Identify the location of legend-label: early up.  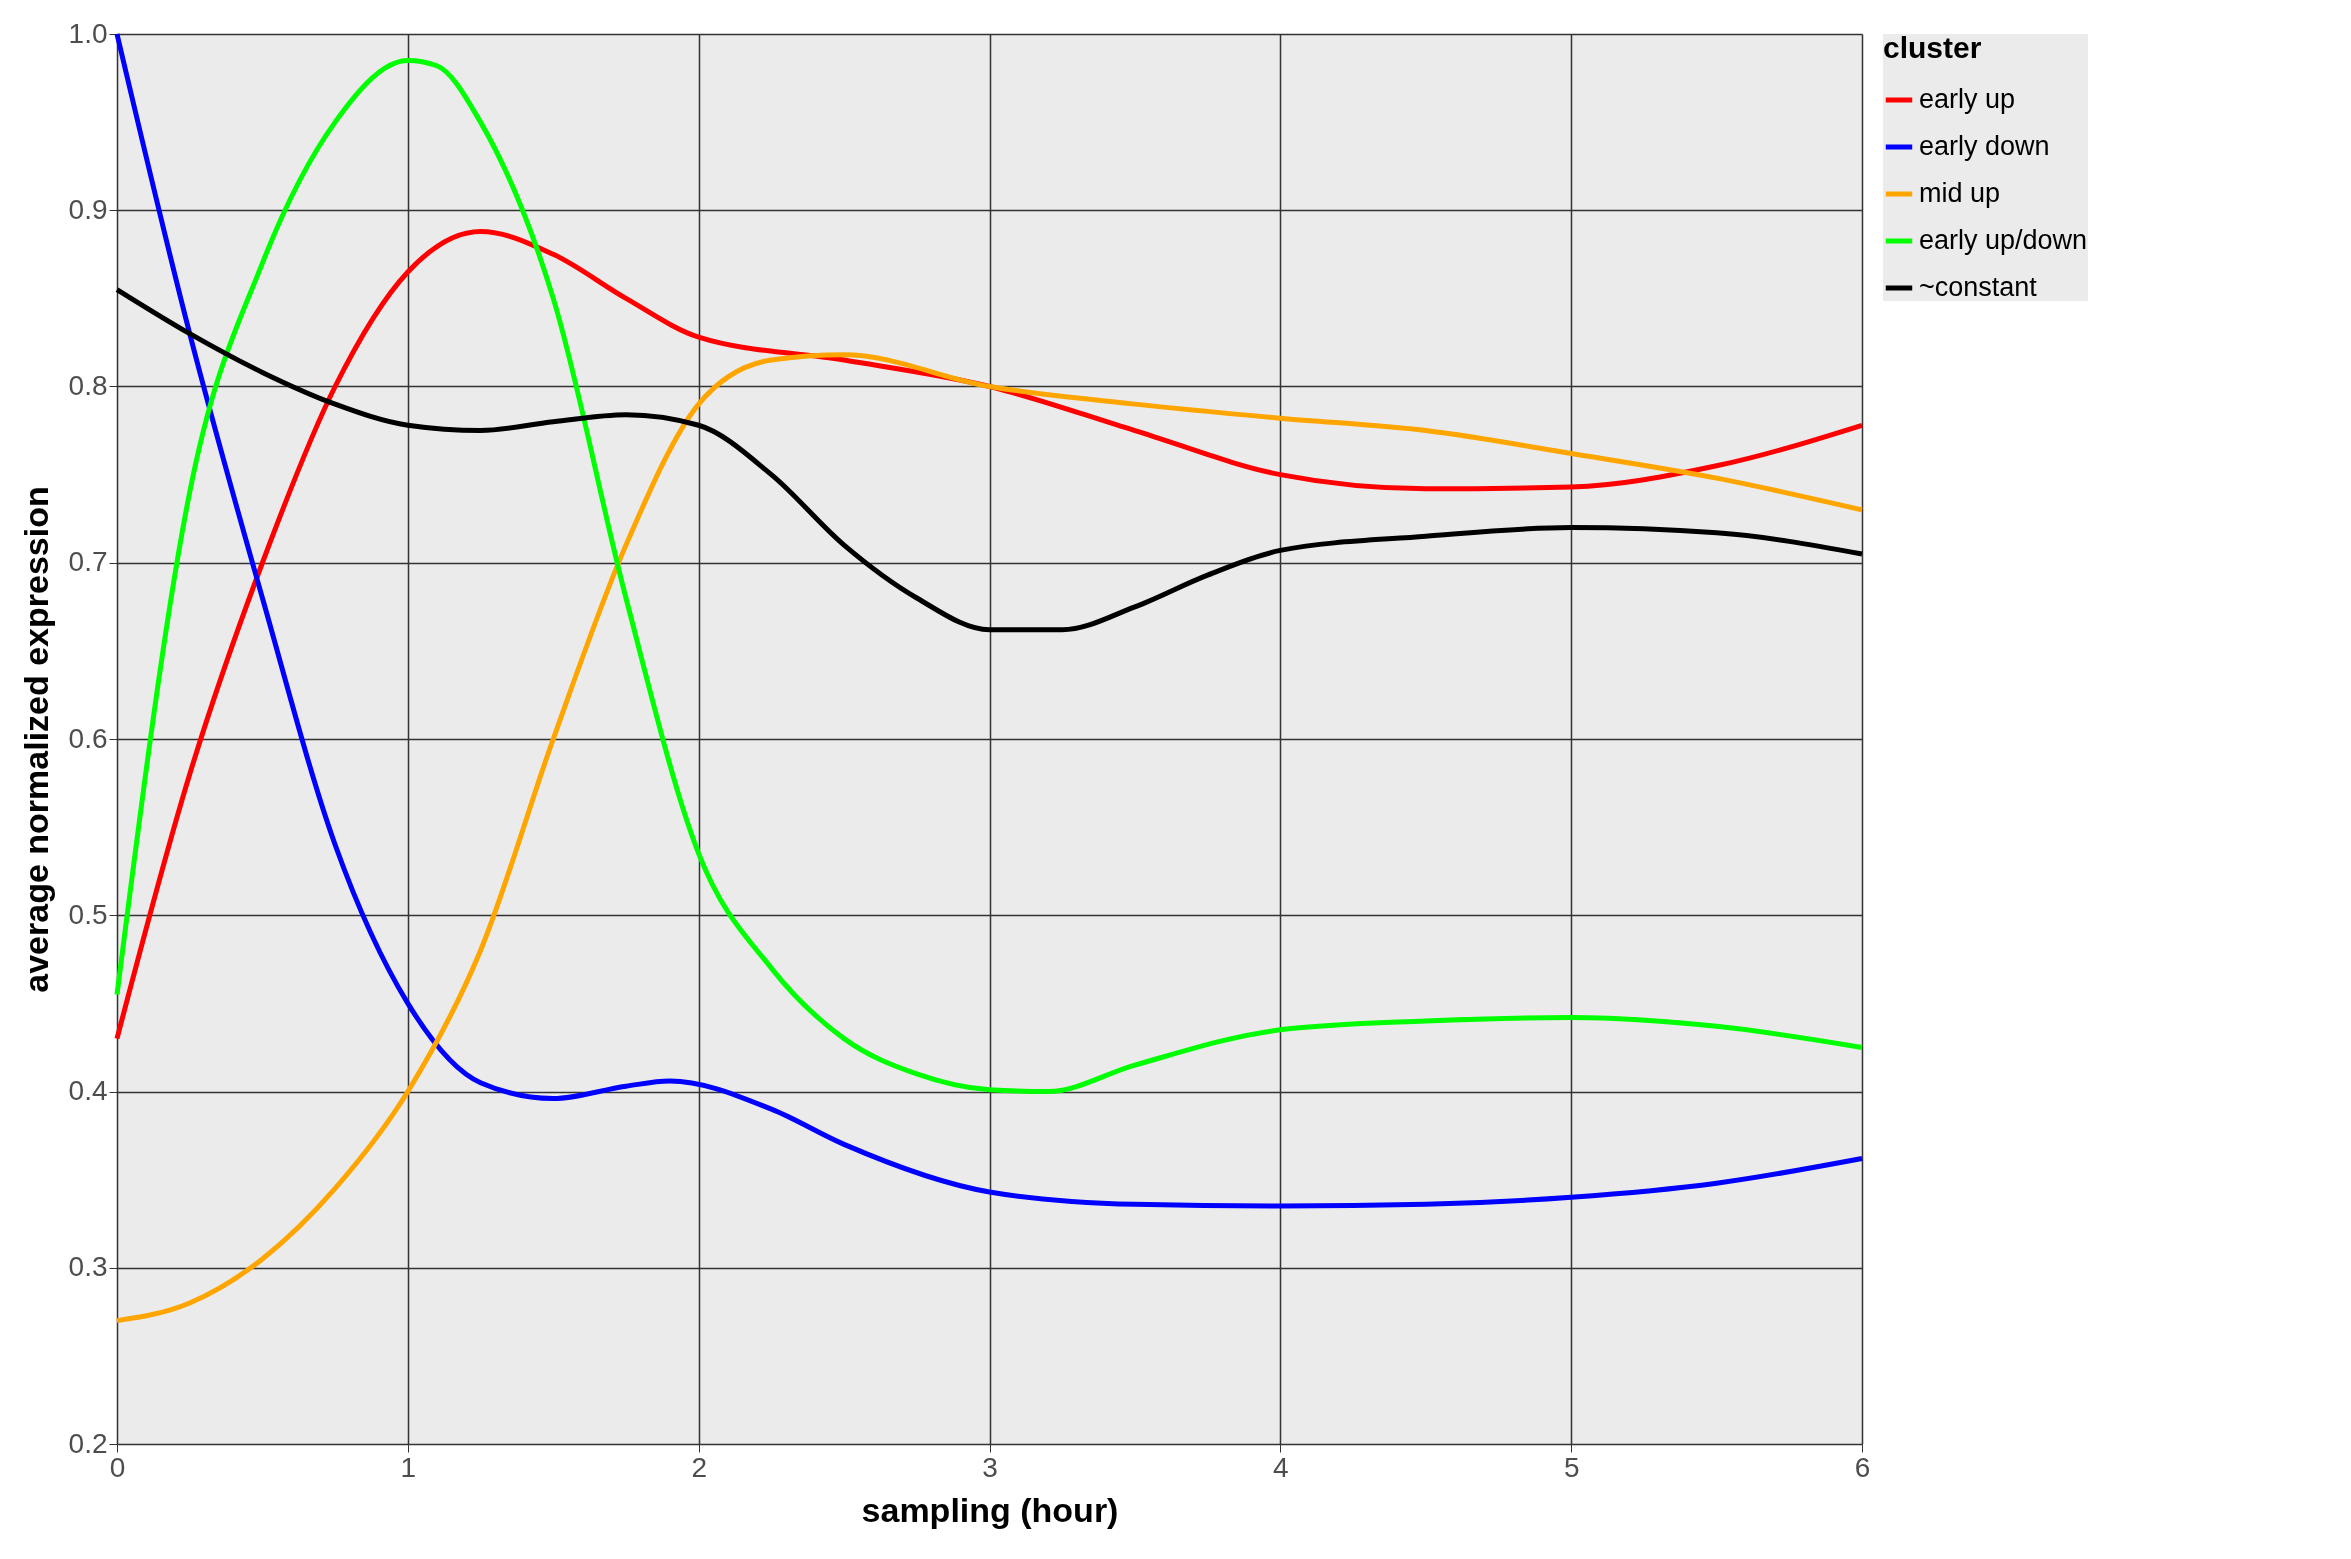
(1967, 99).